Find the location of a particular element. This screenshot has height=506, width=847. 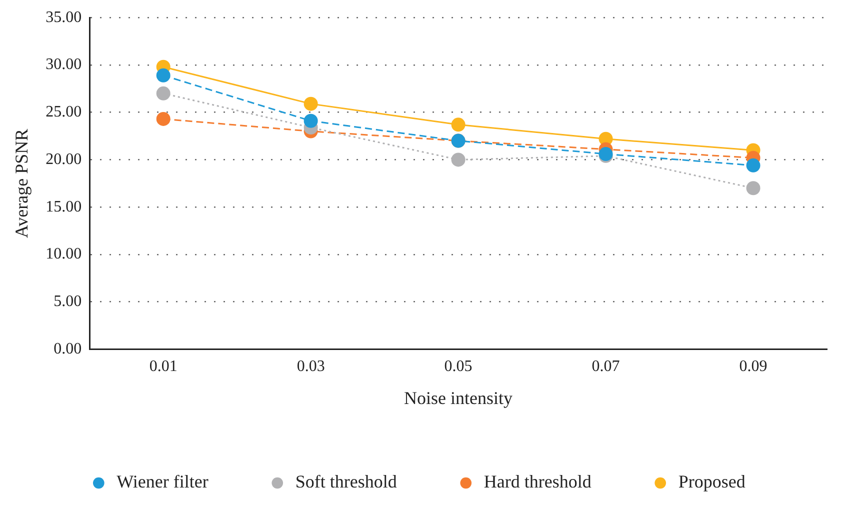

y-tick-label: 15.00 is located at coordinates (64, 207).